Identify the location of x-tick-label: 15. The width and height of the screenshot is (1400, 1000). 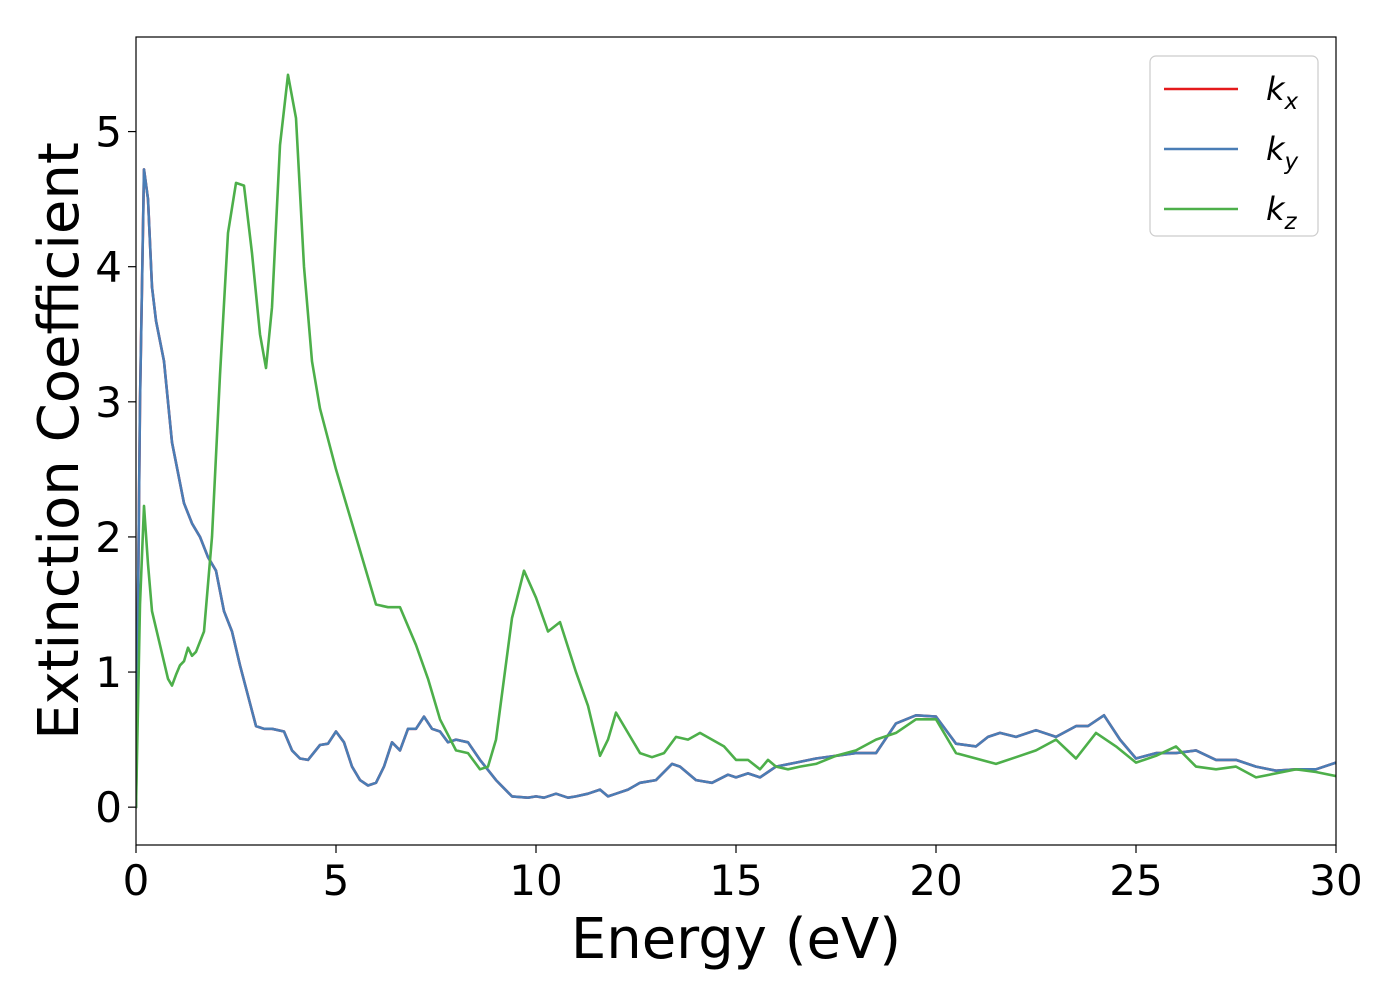
(735, 880).